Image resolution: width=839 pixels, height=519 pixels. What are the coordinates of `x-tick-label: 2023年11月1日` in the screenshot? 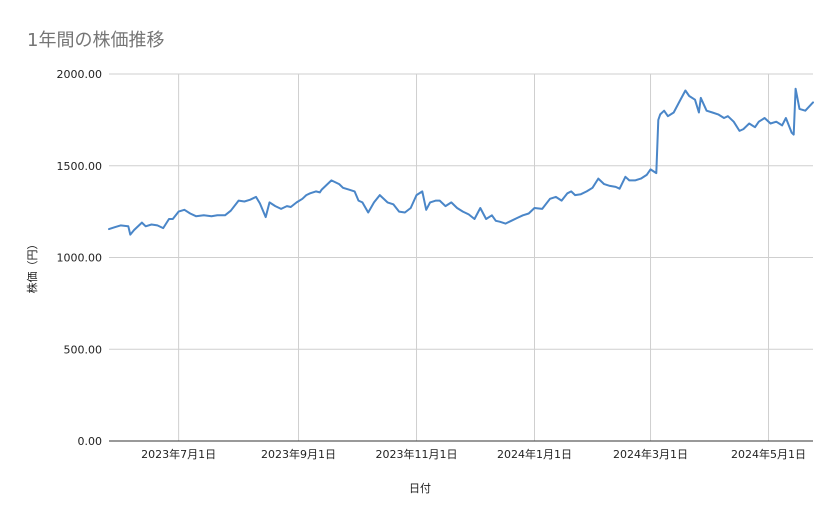 It's located at (417, 454).